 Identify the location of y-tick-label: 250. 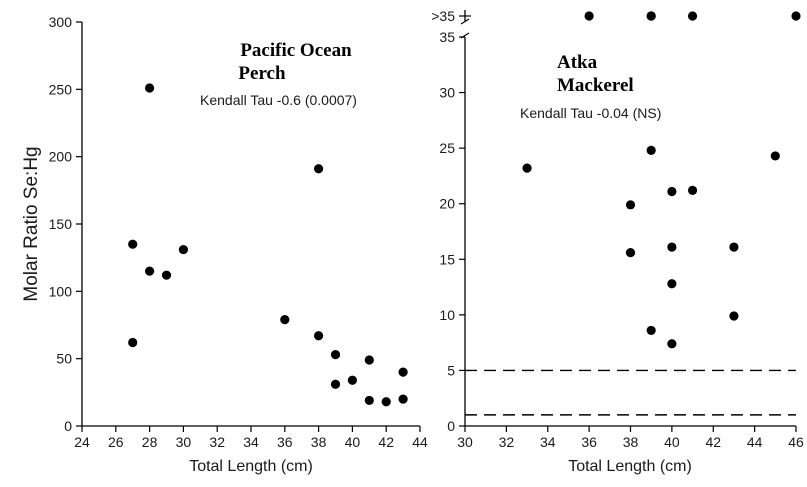
(61, 89).